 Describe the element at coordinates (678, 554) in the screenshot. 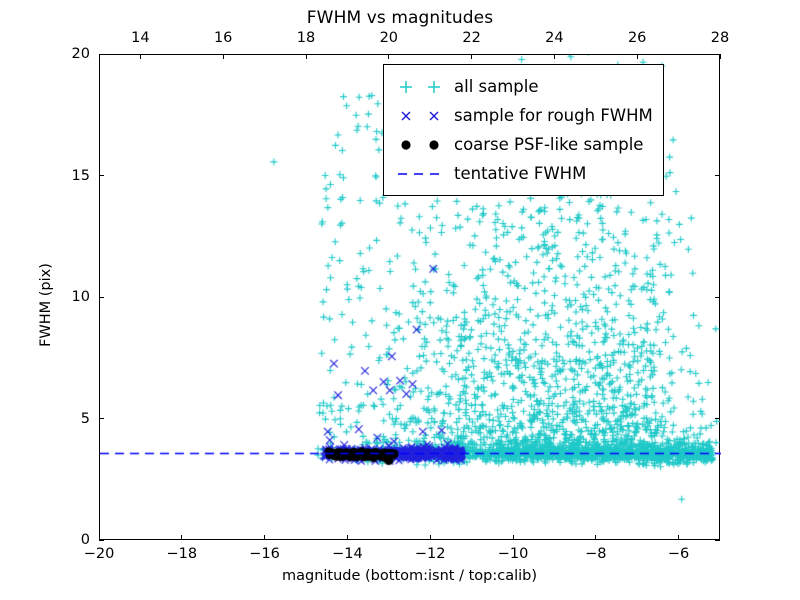

I see `x-tick-label-bottom: −6` at that location.